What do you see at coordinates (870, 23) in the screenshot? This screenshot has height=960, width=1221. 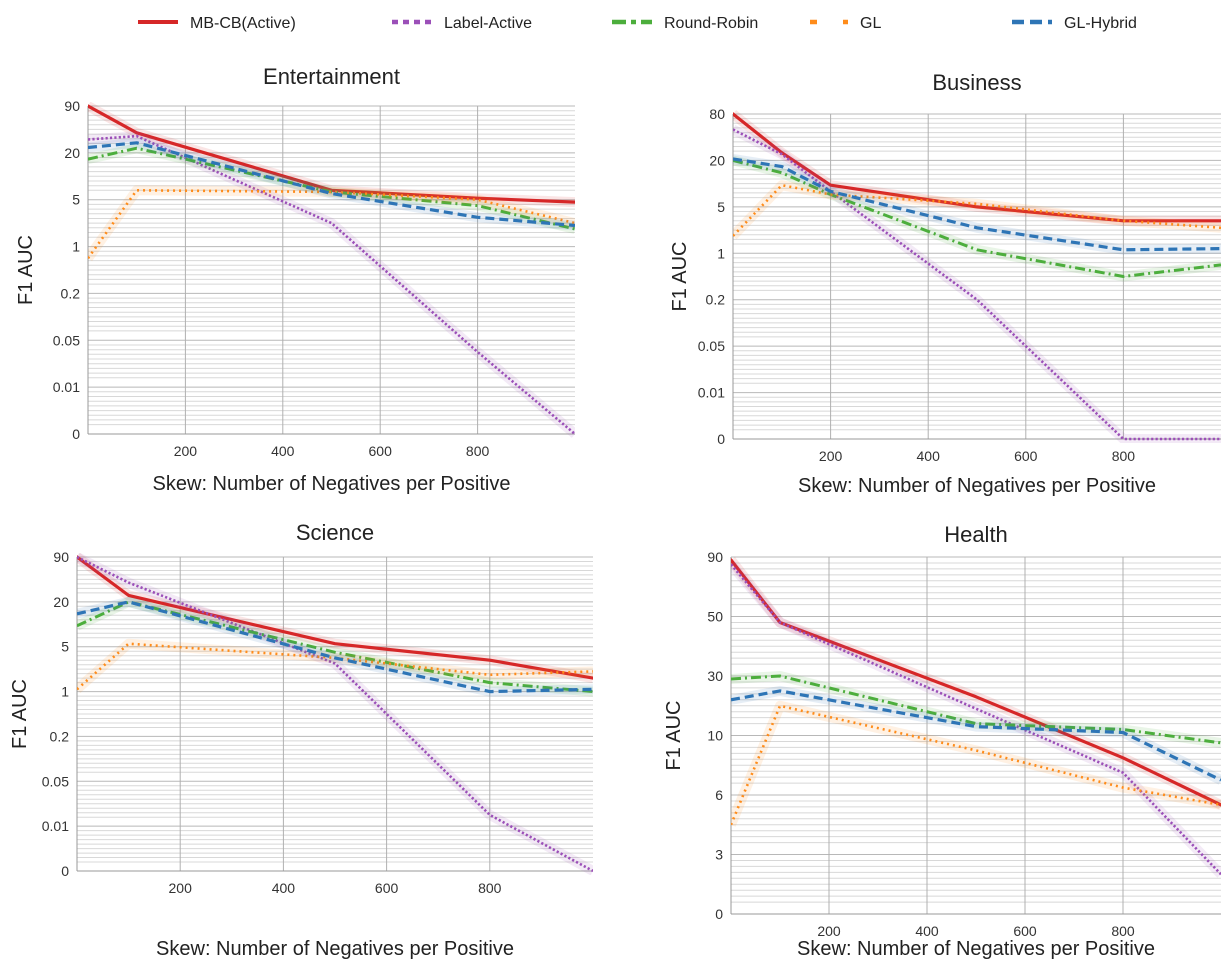 I see `legend-label: GL` at bounding box center [870, 23].